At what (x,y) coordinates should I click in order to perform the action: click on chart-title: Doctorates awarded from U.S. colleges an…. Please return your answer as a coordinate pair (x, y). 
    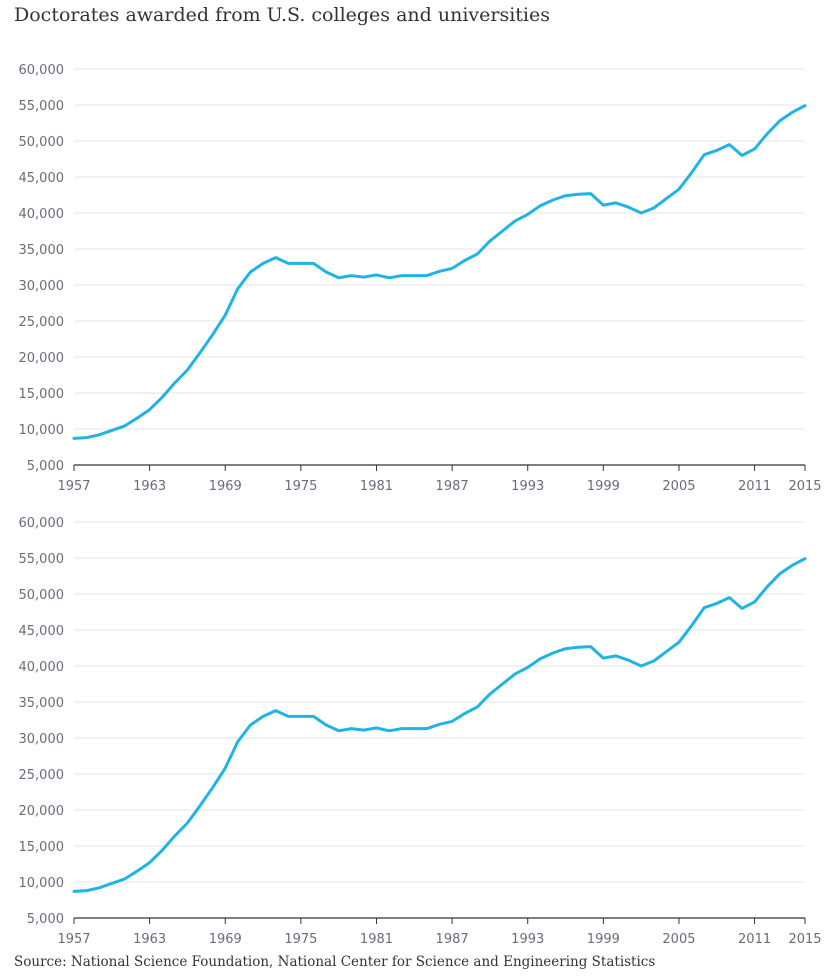
    Looking at the image, I should click on (282, 15).